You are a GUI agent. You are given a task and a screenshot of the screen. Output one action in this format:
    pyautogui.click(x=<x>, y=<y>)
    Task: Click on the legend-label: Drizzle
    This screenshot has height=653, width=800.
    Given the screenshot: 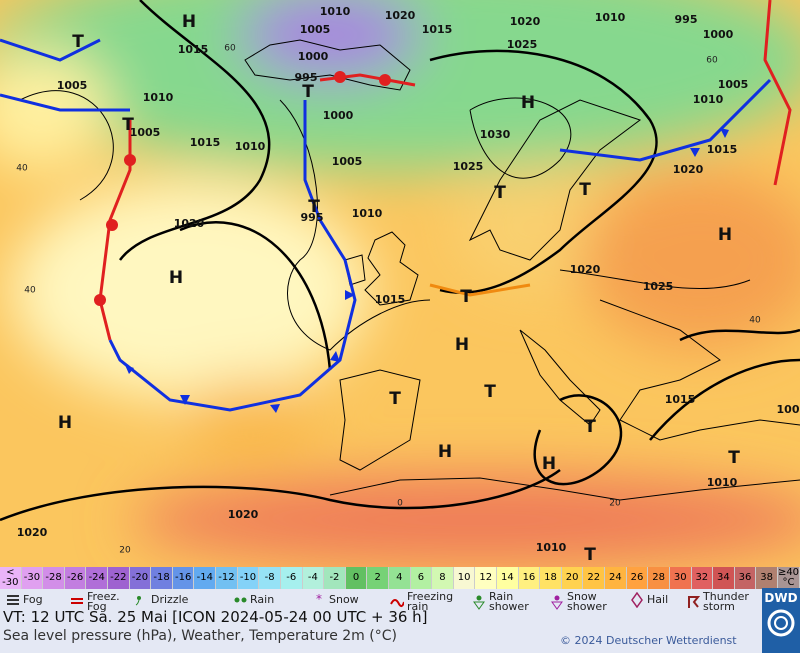 What is the action you would take?
    pyautogui.click(x=170, y=599)
    